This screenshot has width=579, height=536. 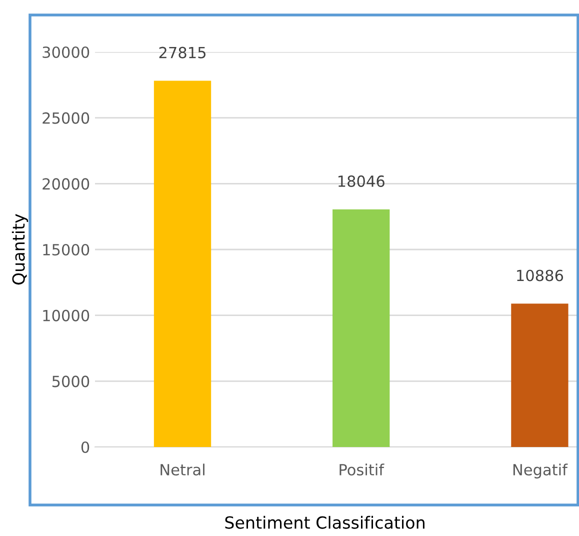 I want to click on y-tick-label: 10000, so click(x=66, y=316).